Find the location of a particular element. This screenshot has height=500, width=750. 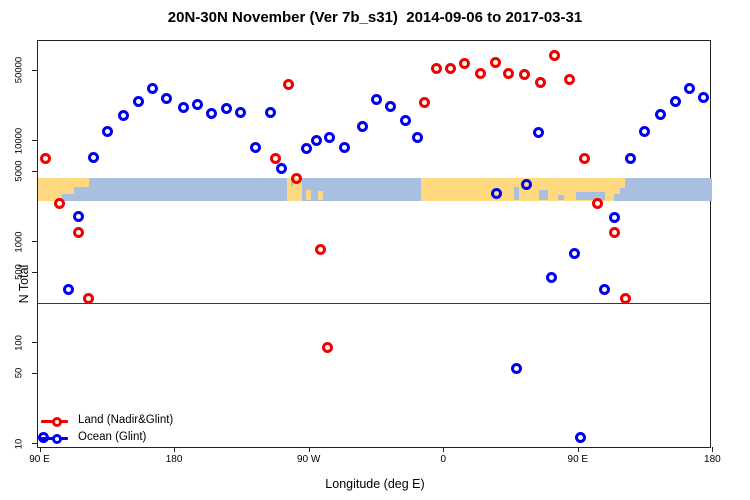

y-tick-label: 100 is located at coordinates (19, 342).